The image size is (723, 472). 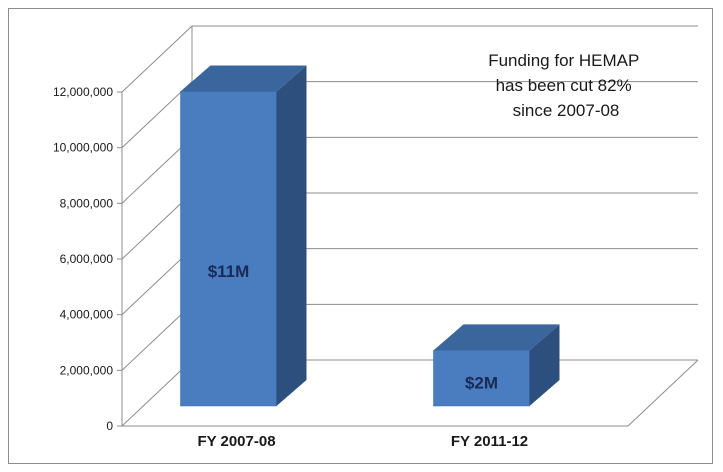 What do you see at coordinates (563, 60) in the screenshot?
I see `annotation-line: Funding for HEMAP` at bounding box center [563, 60].